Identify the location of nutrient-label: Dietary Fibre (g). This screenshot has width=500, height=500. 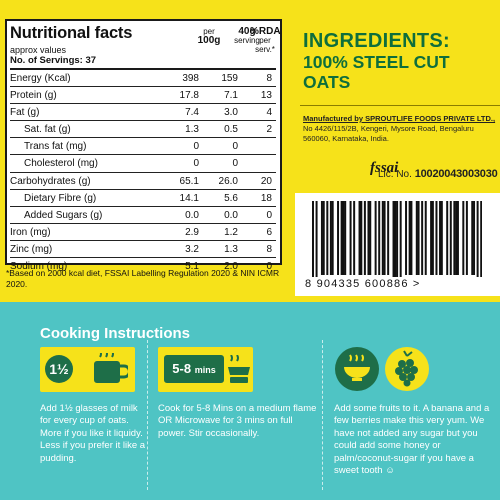
(60, 198).